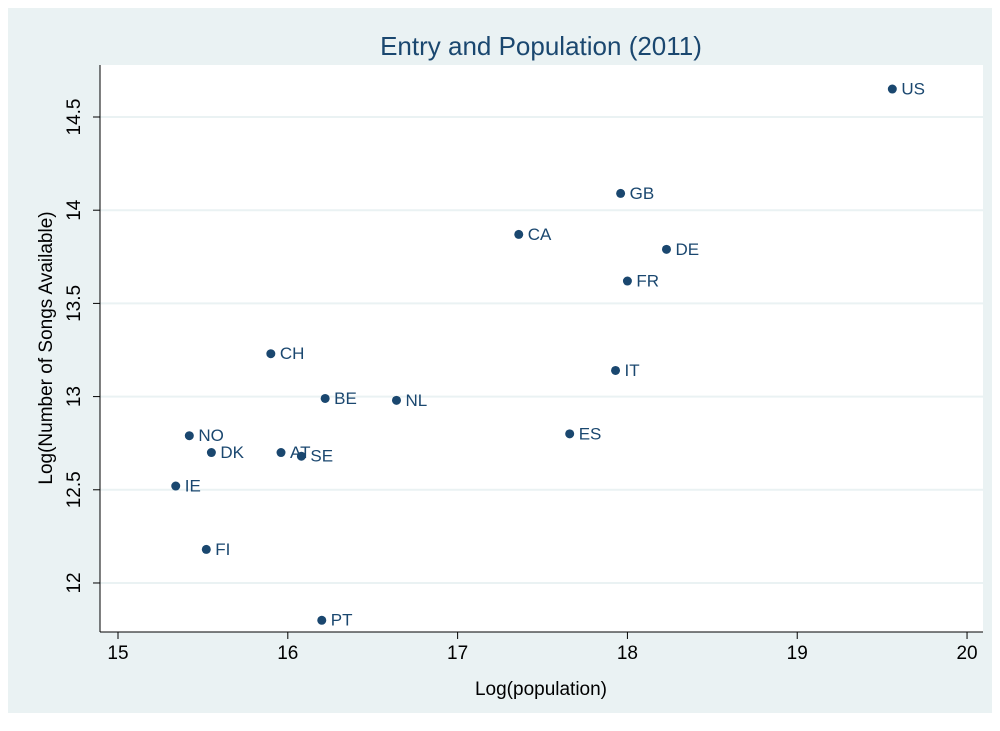 This screenshot has width=1000, height=731. I want to click on point-label: DE, so click(687, 249).